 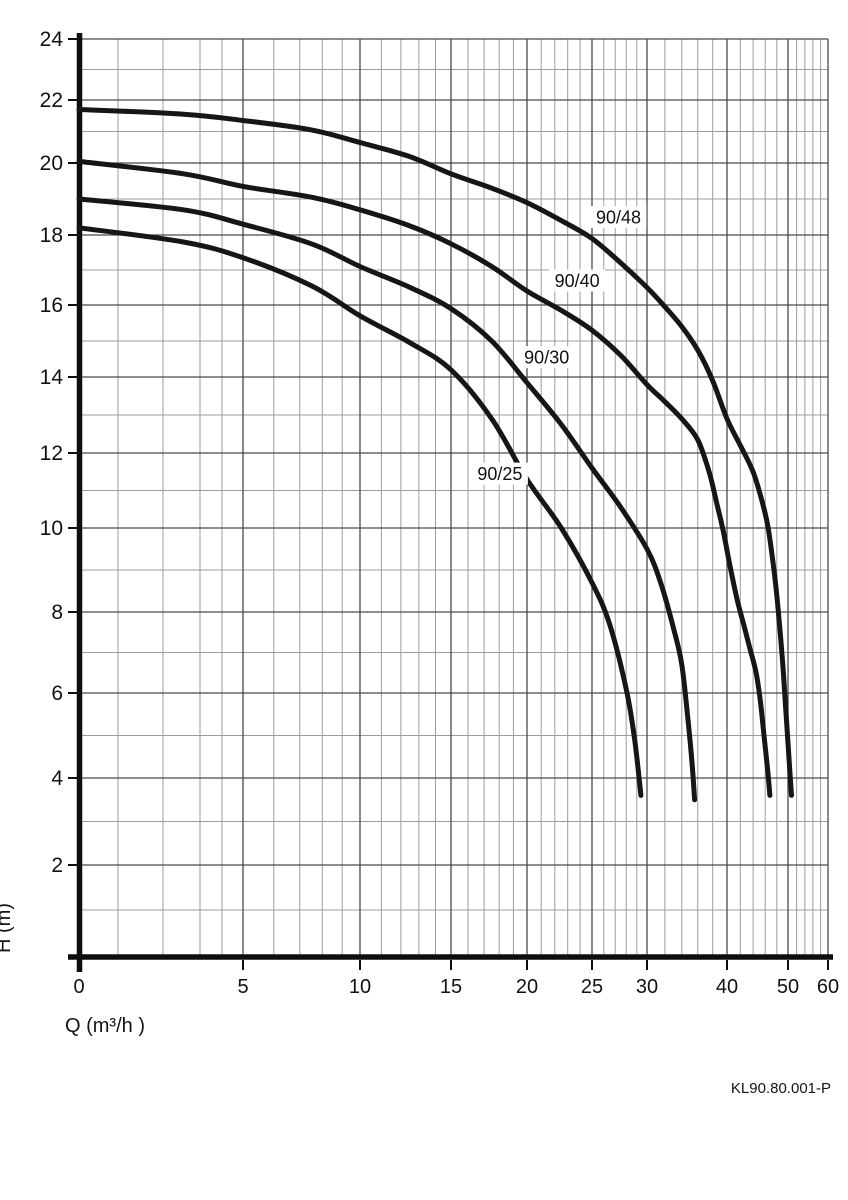 What do you see at coordinates (788, 987) in the screenshot?
I see `x-tick-label: 50` at bounding box center [788, 987].